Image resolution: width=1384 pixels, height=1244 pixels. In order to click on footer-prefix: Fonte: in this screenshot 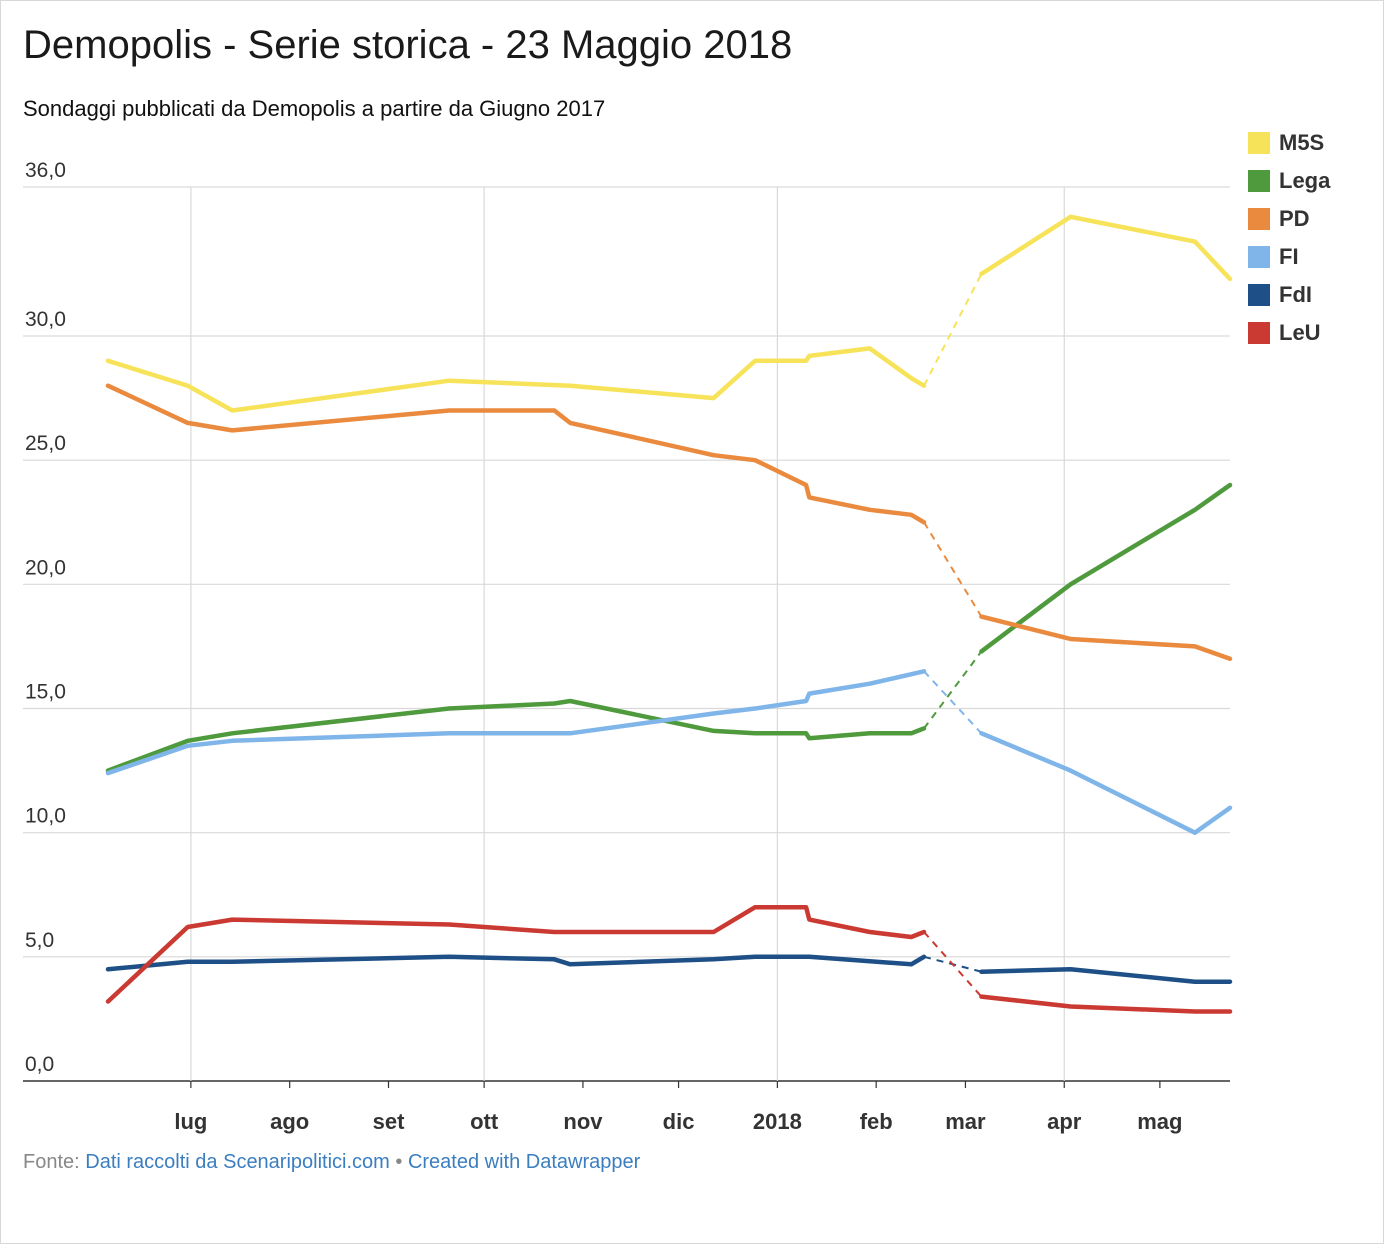, I will do `click(54, 1162)`.